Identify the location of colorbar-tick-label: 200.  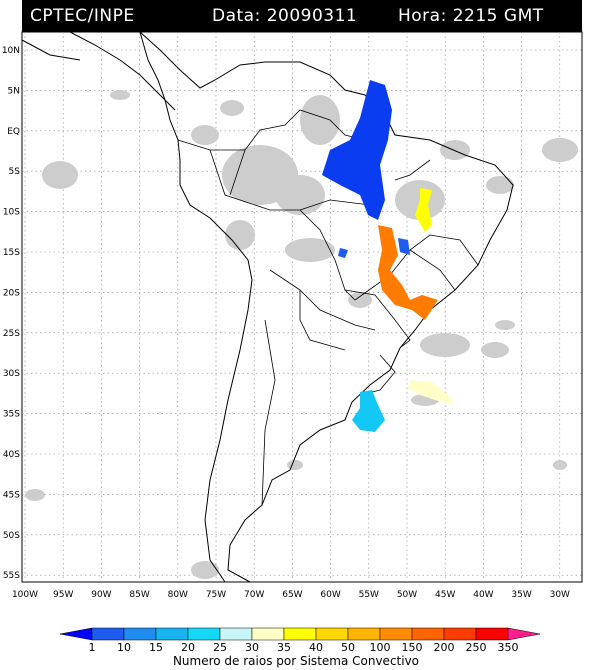
(444, 647).